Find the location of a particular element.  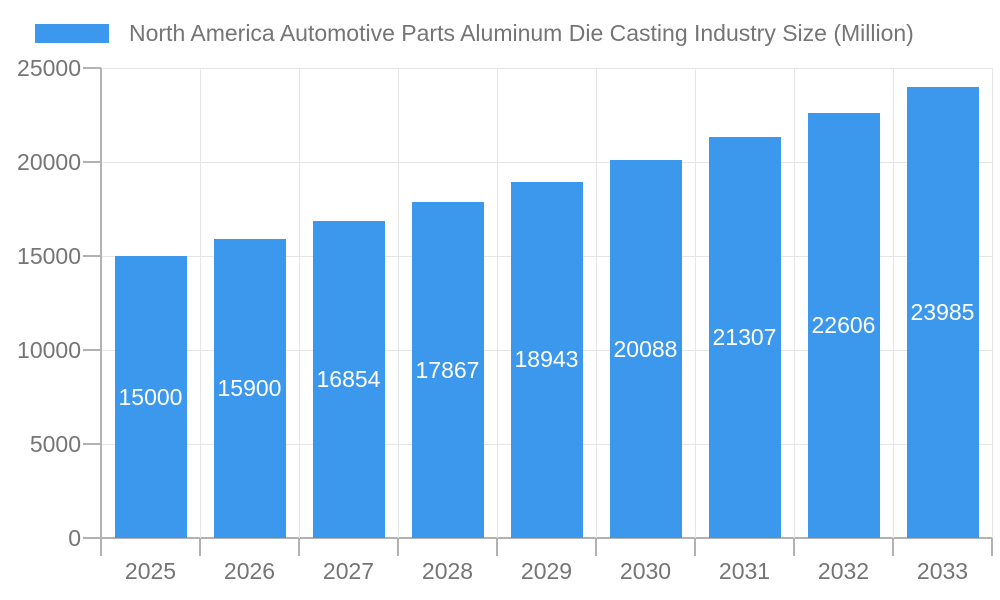

y-tick-label: 20000 is located at coordinates (49, 161).